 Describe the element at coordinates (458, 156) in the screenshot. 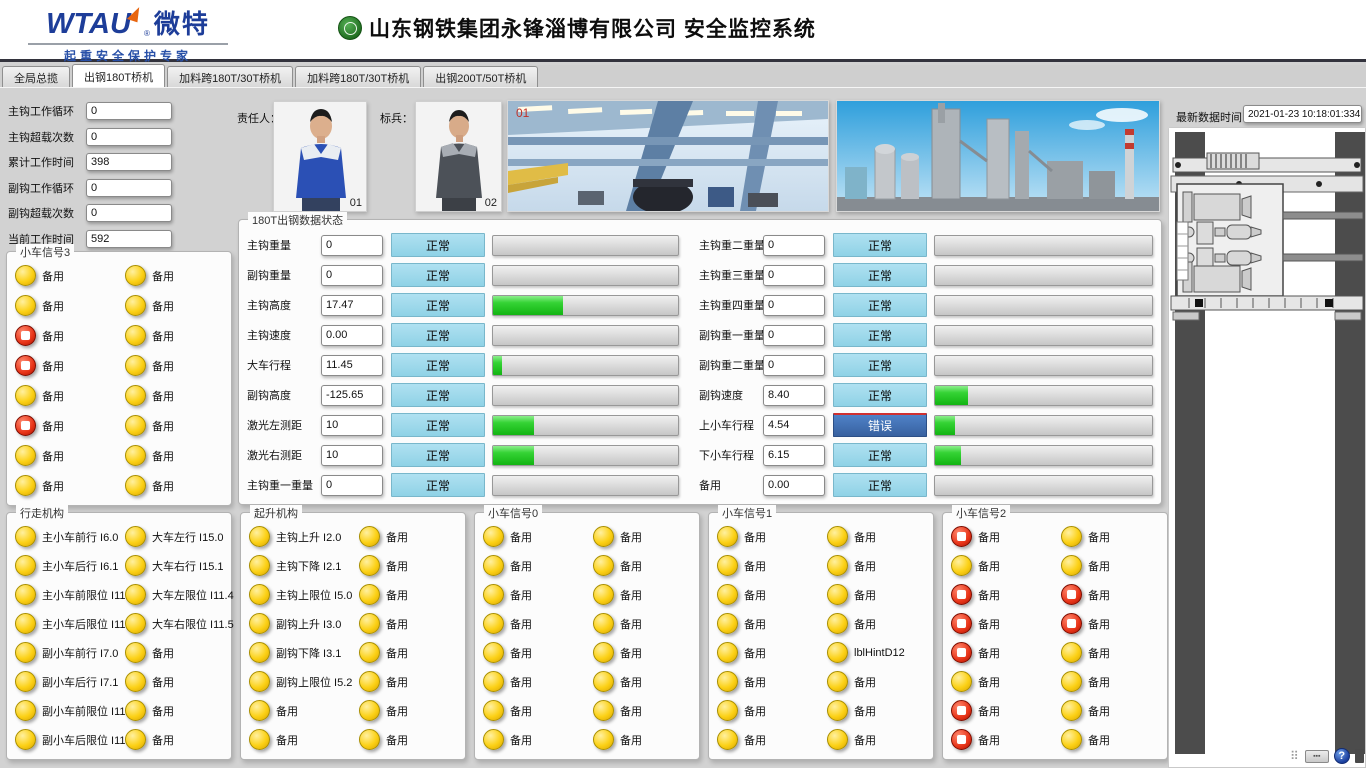

I see `pacesetter-photo: 02` at that location.